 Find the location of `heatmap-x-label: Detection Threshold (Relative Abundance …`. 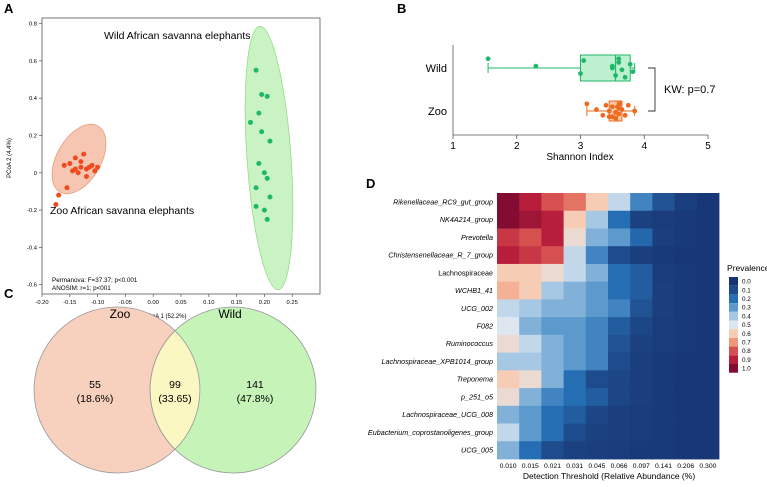

heatmap-x-label: Detection Threshold (Relative Abundance … is located at coordinates (609, 476).